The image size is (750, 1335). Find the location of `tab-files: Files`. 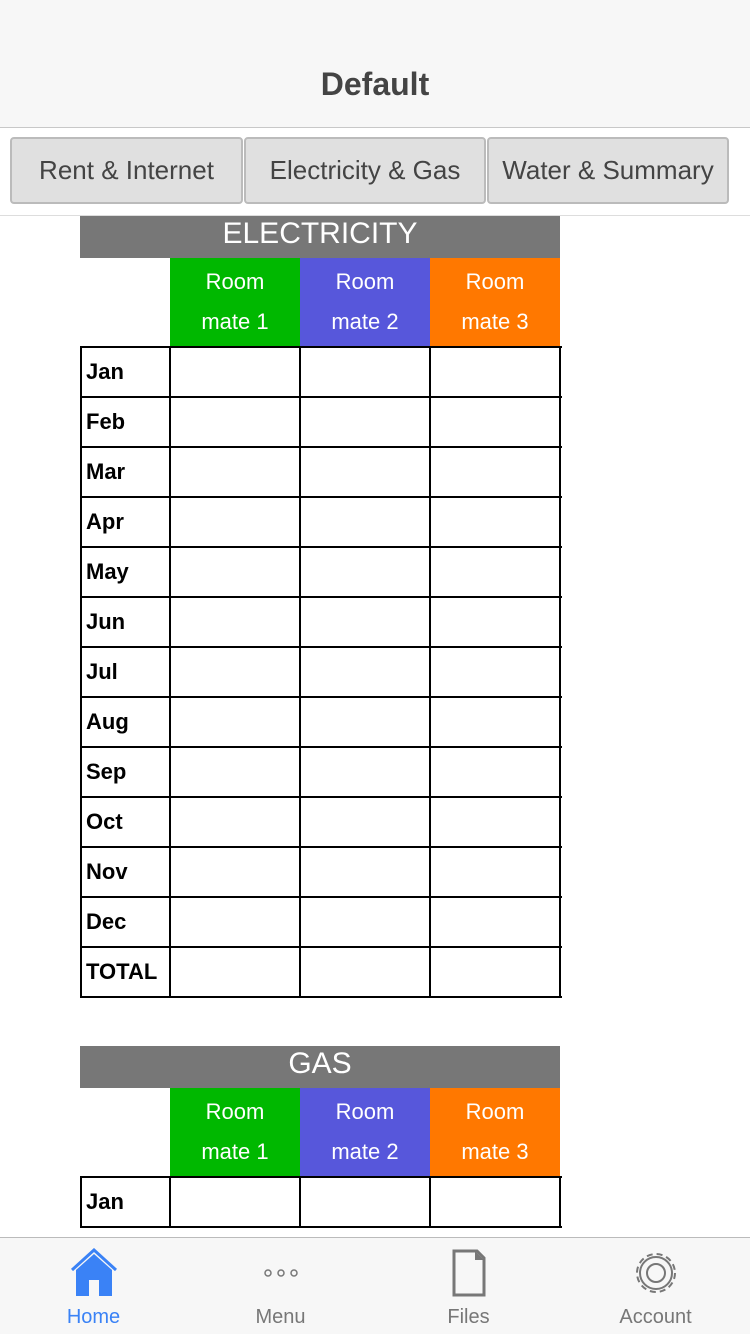

tab-files: Files is located at coordinates (468, 1286).